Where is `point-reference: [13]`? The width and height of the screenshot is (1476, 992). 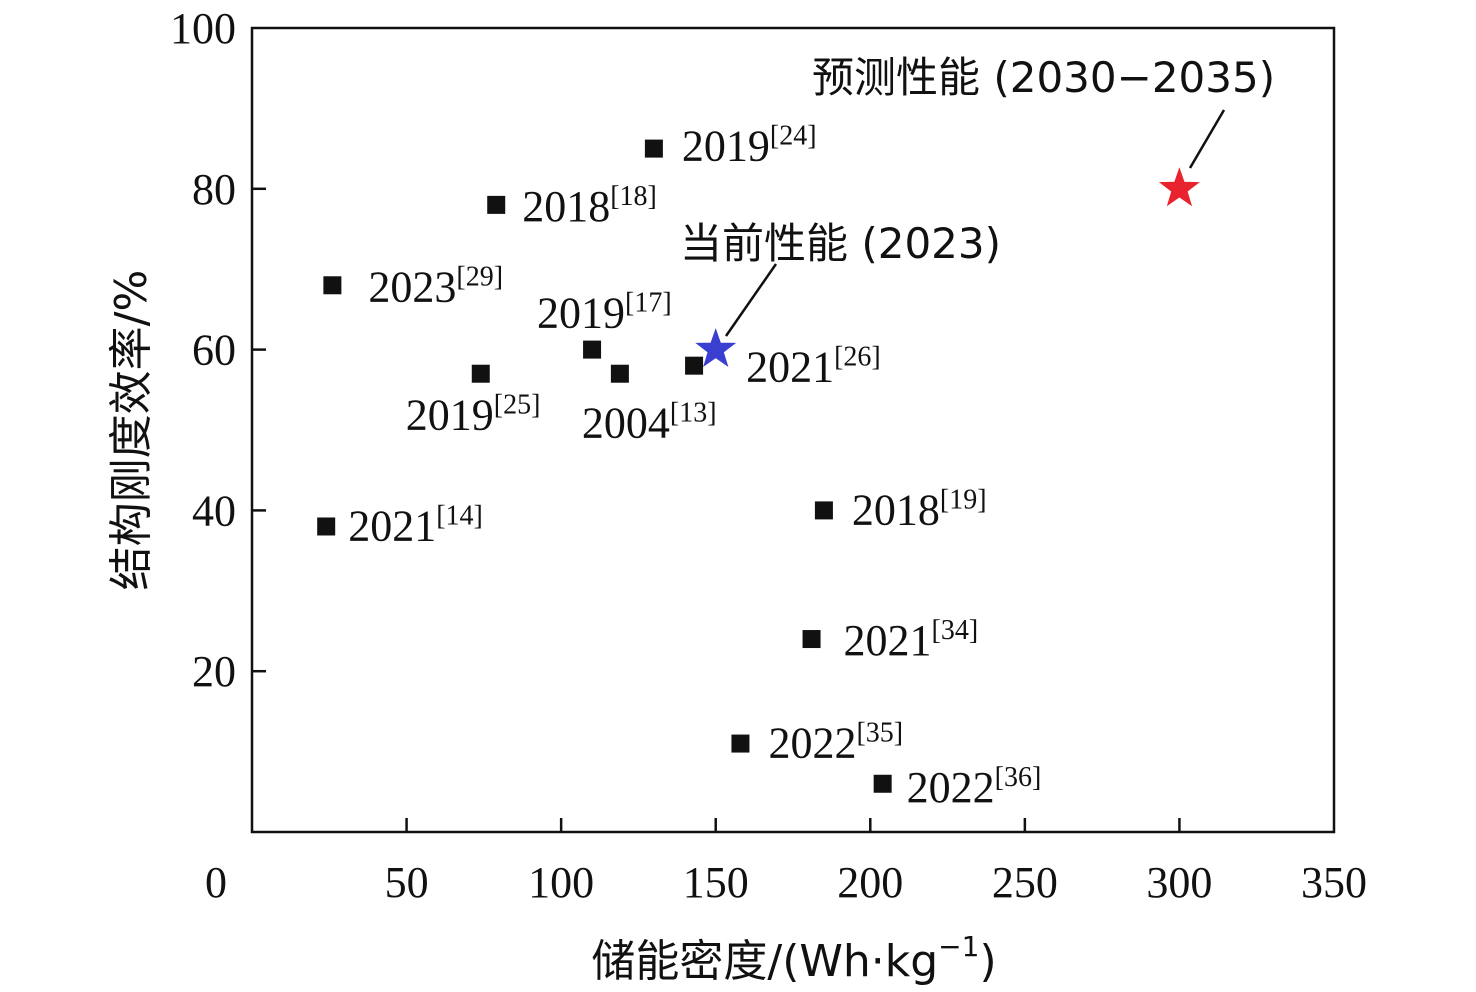
point-reference: [13] is located at coordinates (693, 413).